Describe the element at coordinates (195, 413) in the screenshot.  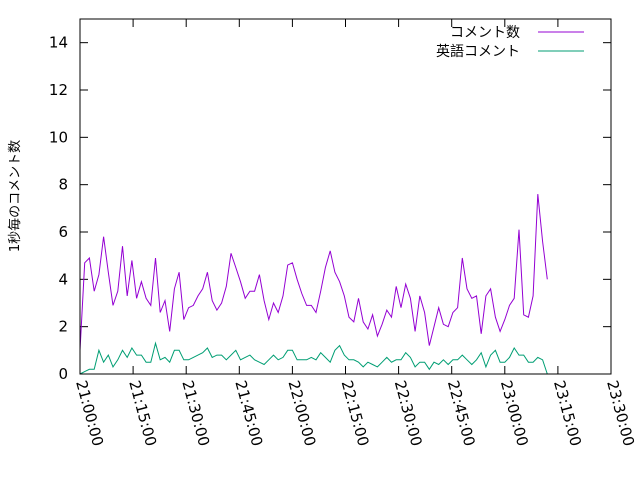
I see `x-tick-label: 21:30:00` at that location.